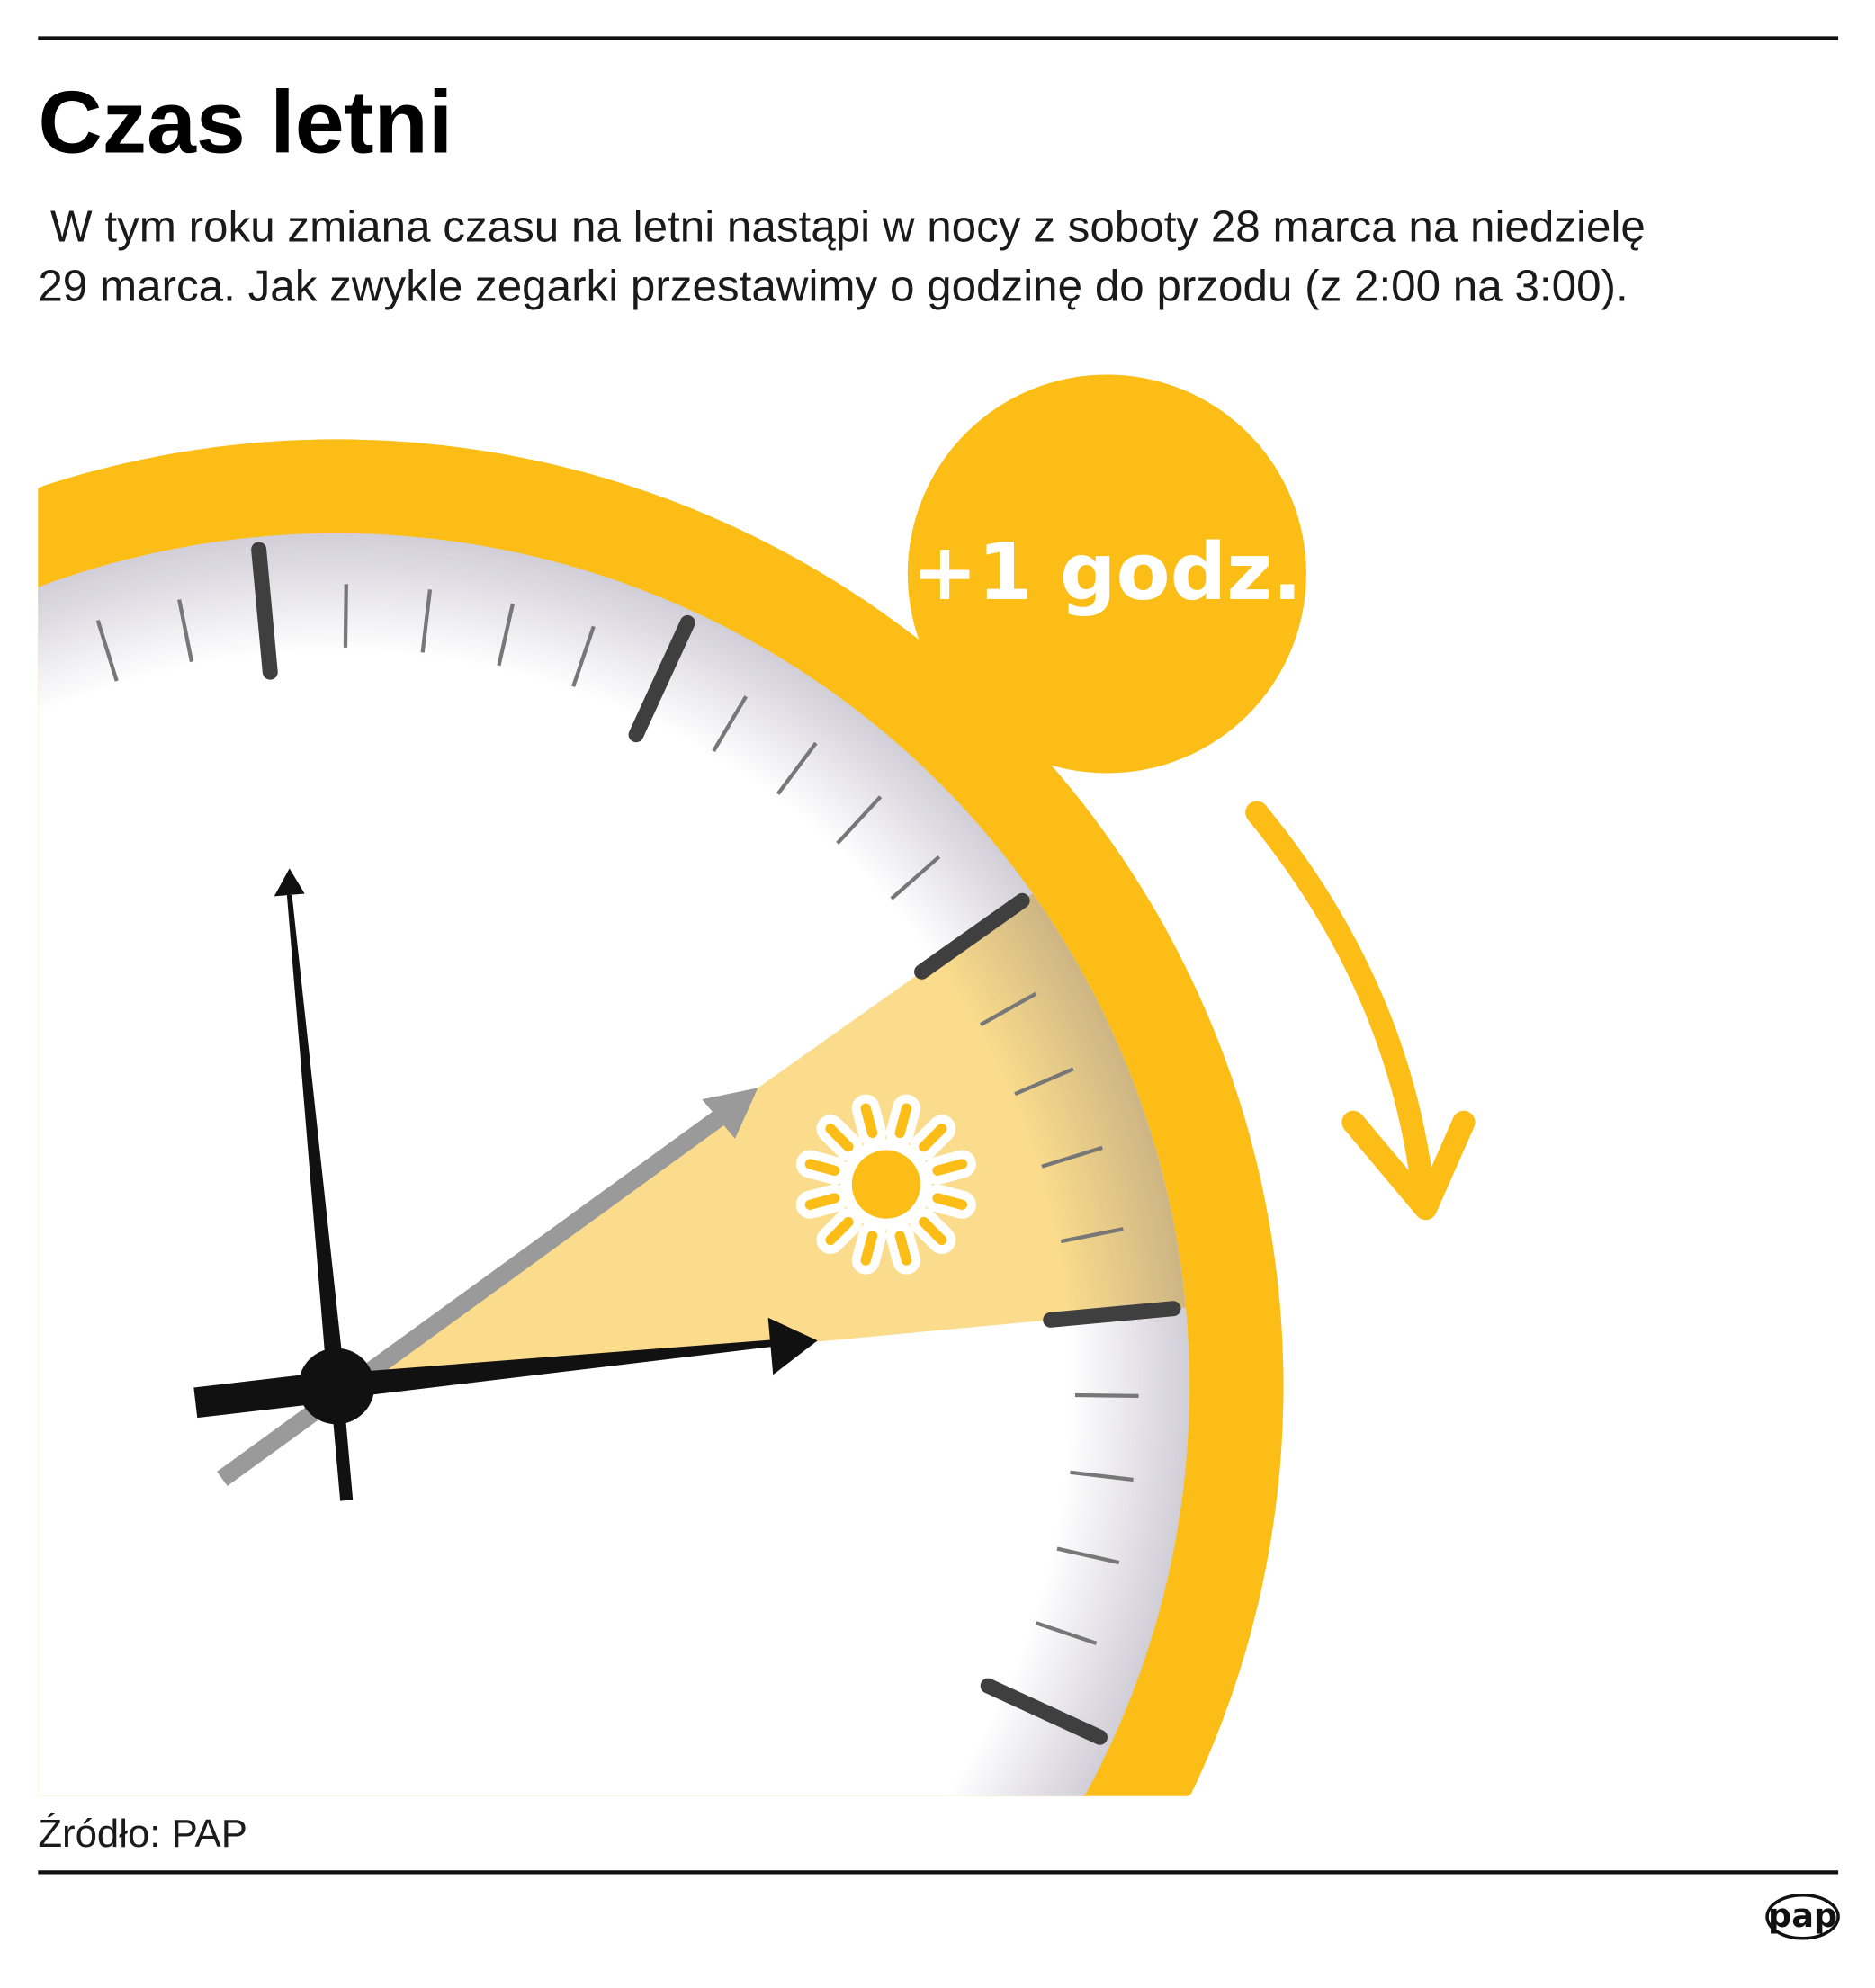 The height and width of the screenshot is (1988, 1875). What do you see at coordinates (142, 1834) in the screenshot?
I see `source-label: Źródło: PAP` at bounding box center [142, 1834].